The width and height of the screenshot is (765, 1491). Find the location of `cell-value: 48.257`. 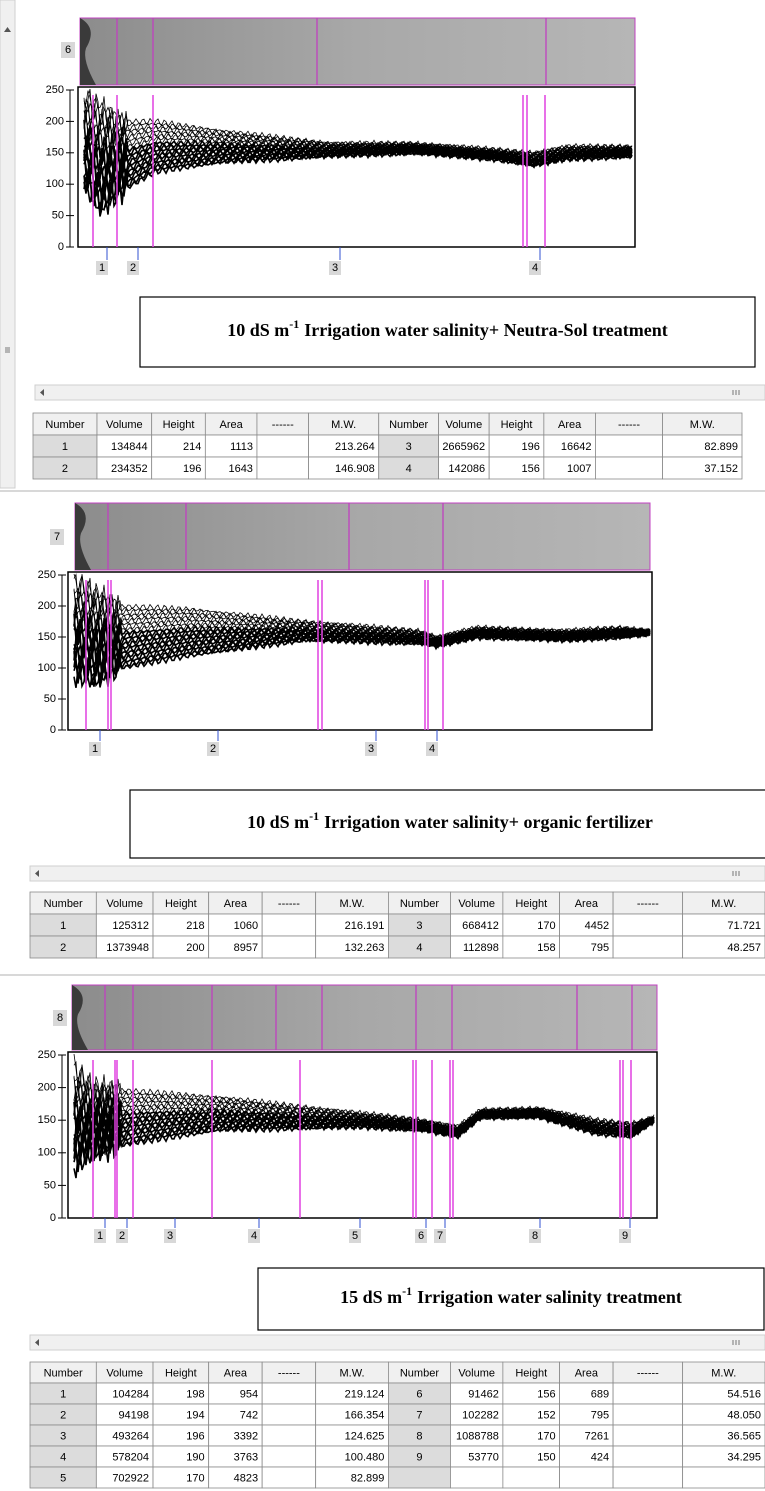

cell-value: 48.257 is located at coordinates (744, 948).